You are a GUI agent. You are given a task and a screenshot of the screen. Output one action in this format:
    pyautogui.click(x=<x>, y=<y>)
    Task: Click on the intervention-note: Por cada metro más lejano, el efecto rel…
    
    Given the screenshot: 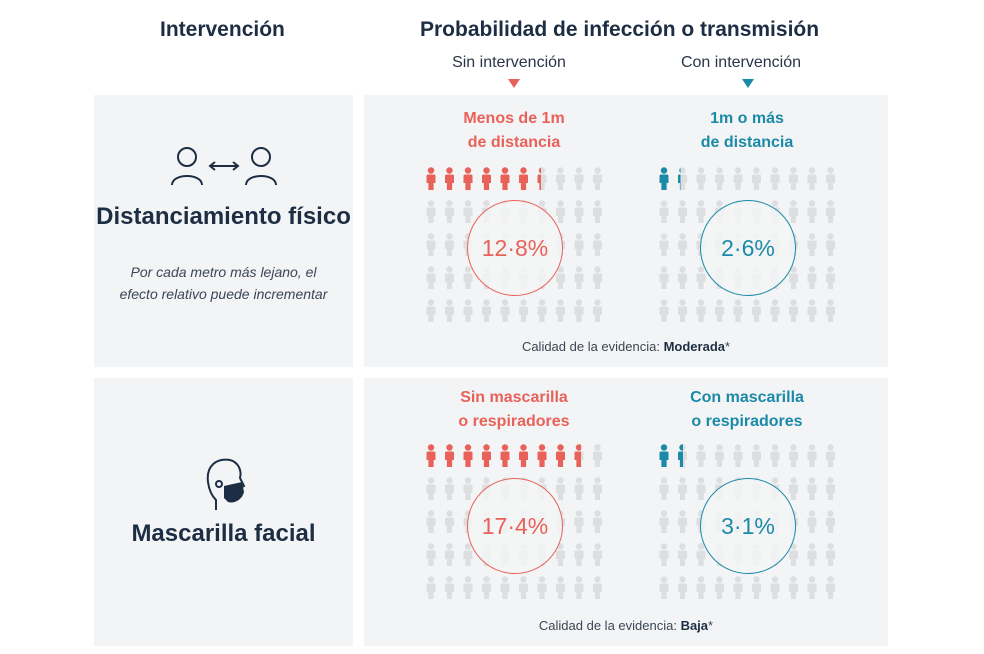 What is the action you would take?
    pyautogui.click(x=223, y=283)
    